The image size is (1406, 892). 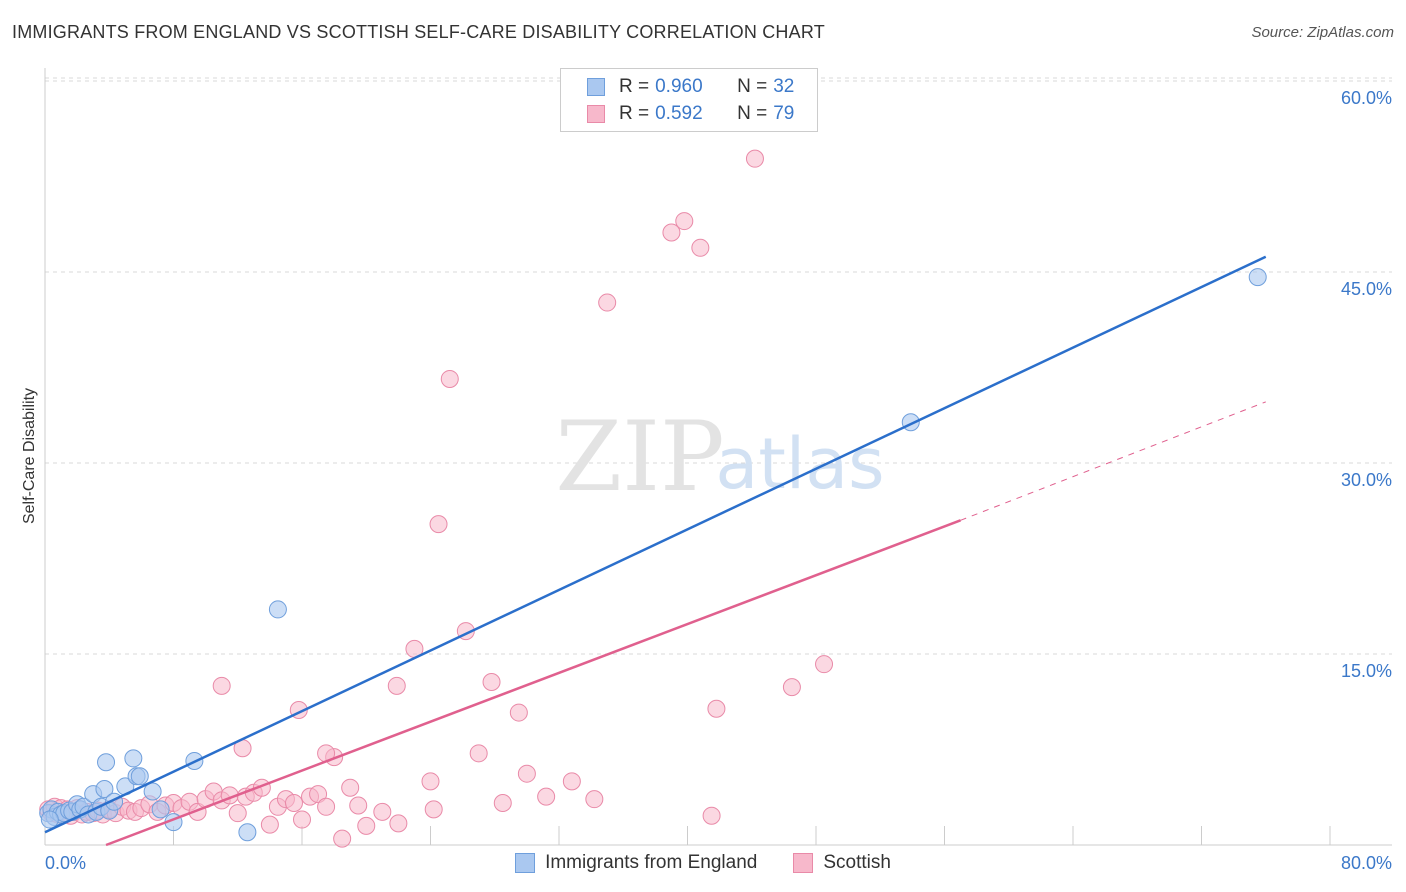 I want to click on legend-row-england: R = 0.960 N = 32, so click(x=690, y=87).